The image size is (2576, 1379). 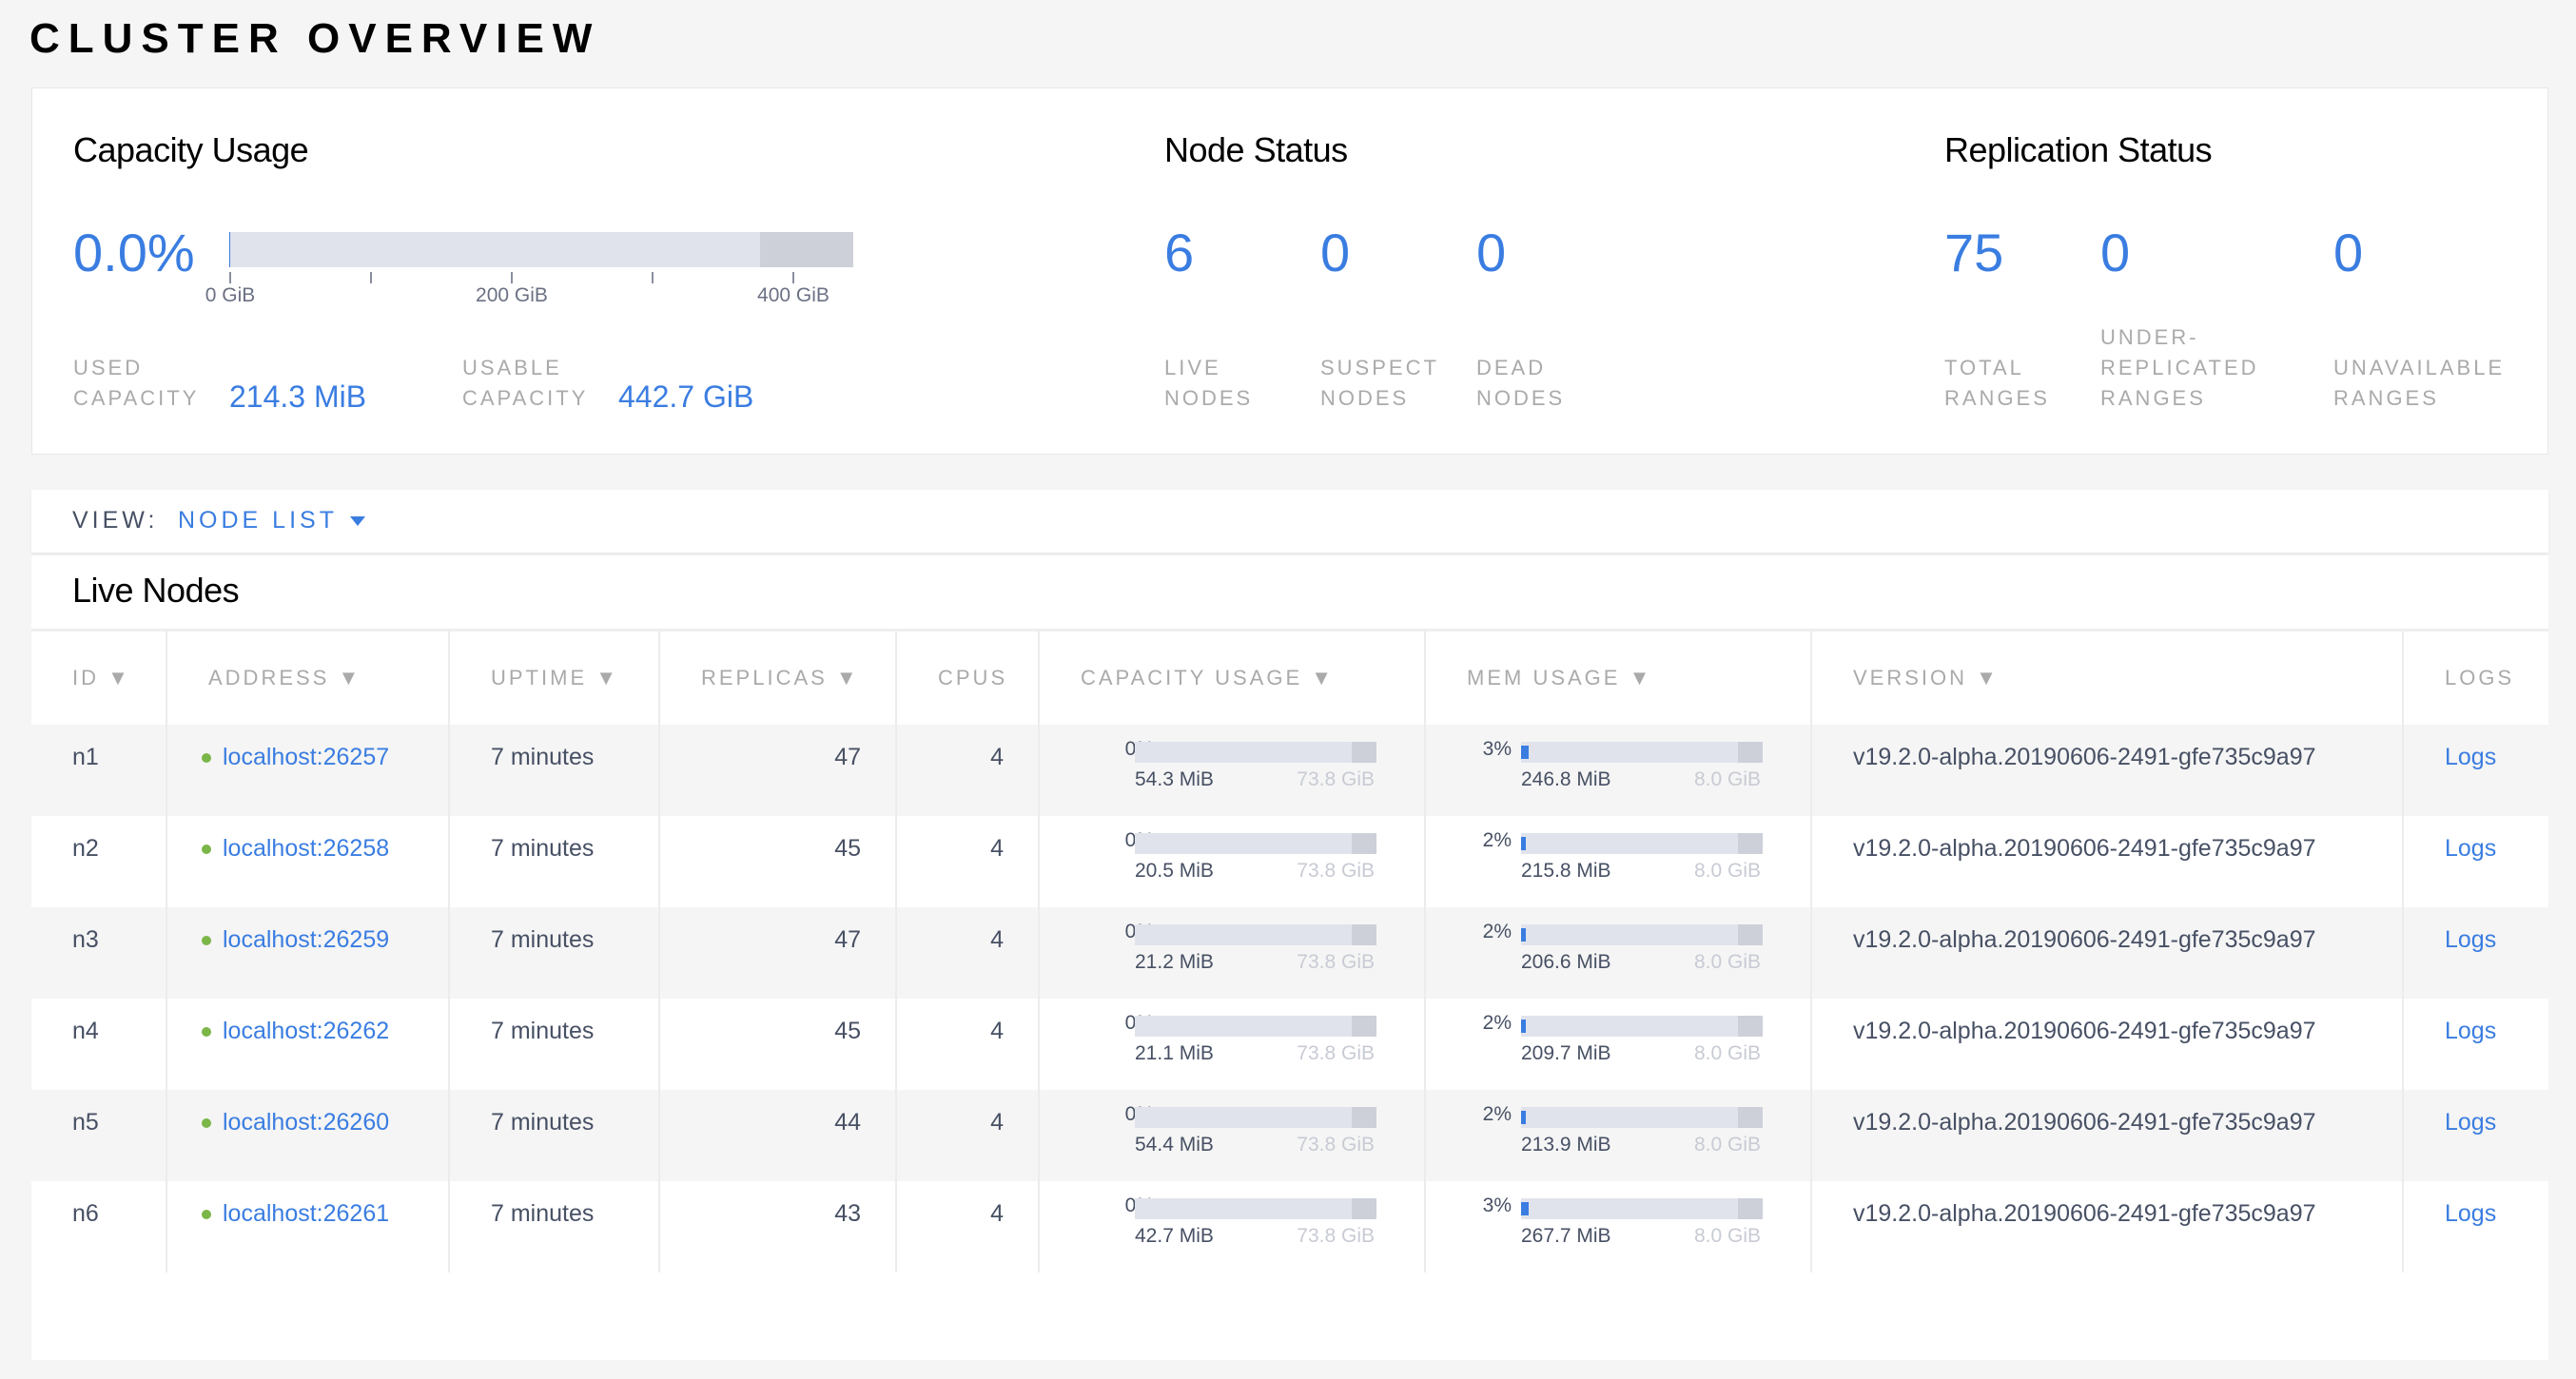 What do you see at coordinates (191, 149) in the screenshot?
I see `capacity-heading: Capacity Usage` at bounding box center [191, 149].